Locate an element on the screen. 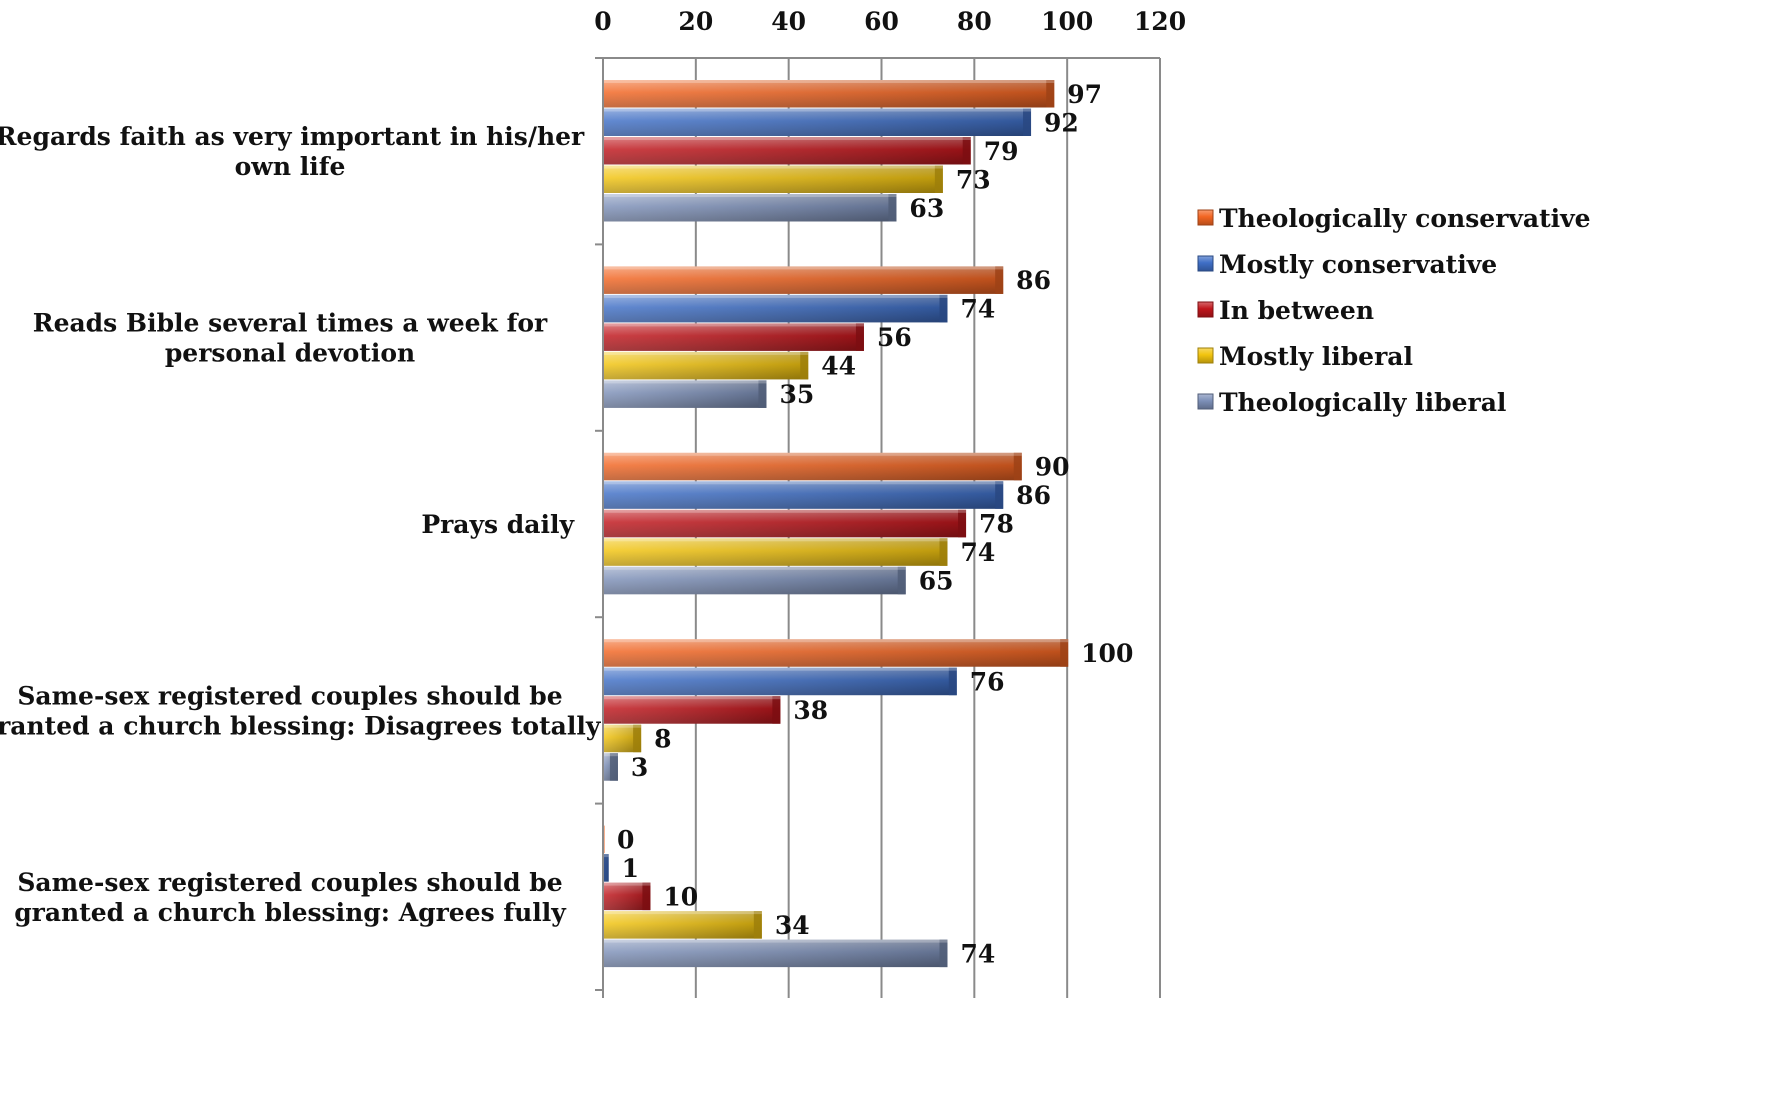  data-label-in-between-3: 78 is located at coordinates (996, 524).